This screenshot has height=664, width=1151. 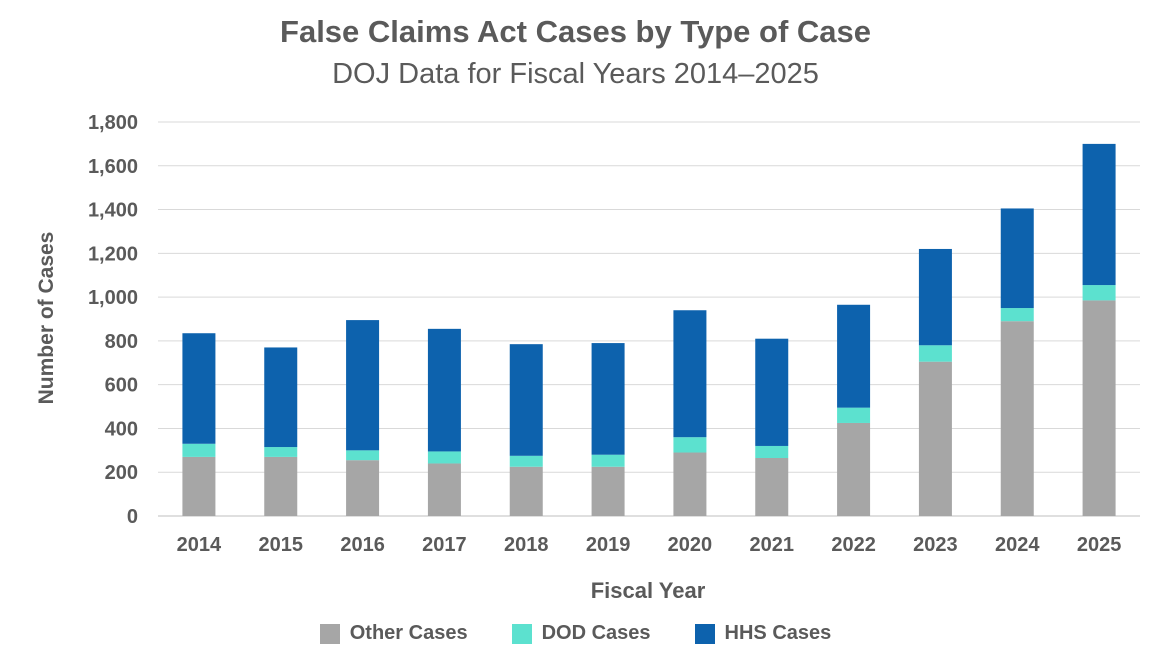 What do you see at coordinates (1017, 545) in the screenshot?
I see `x-tick-label: 2024` at bounding box center [1017, 545].